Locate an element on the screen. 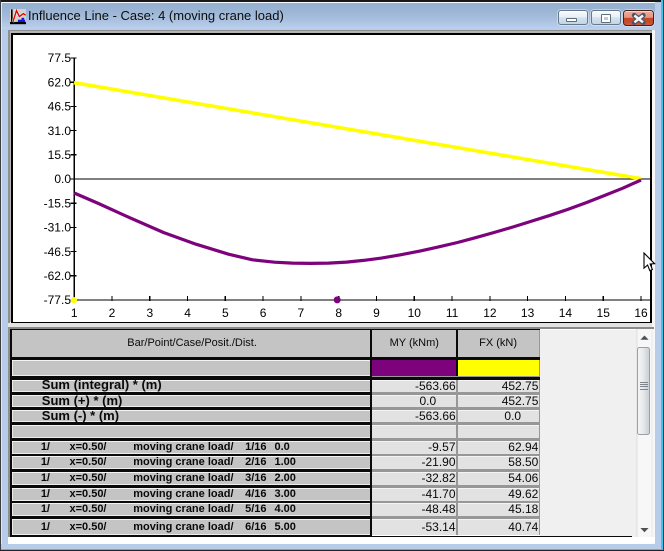 This screenshot has width=664, height=551. svg-text: 15 is located at coordinates (603, 313).